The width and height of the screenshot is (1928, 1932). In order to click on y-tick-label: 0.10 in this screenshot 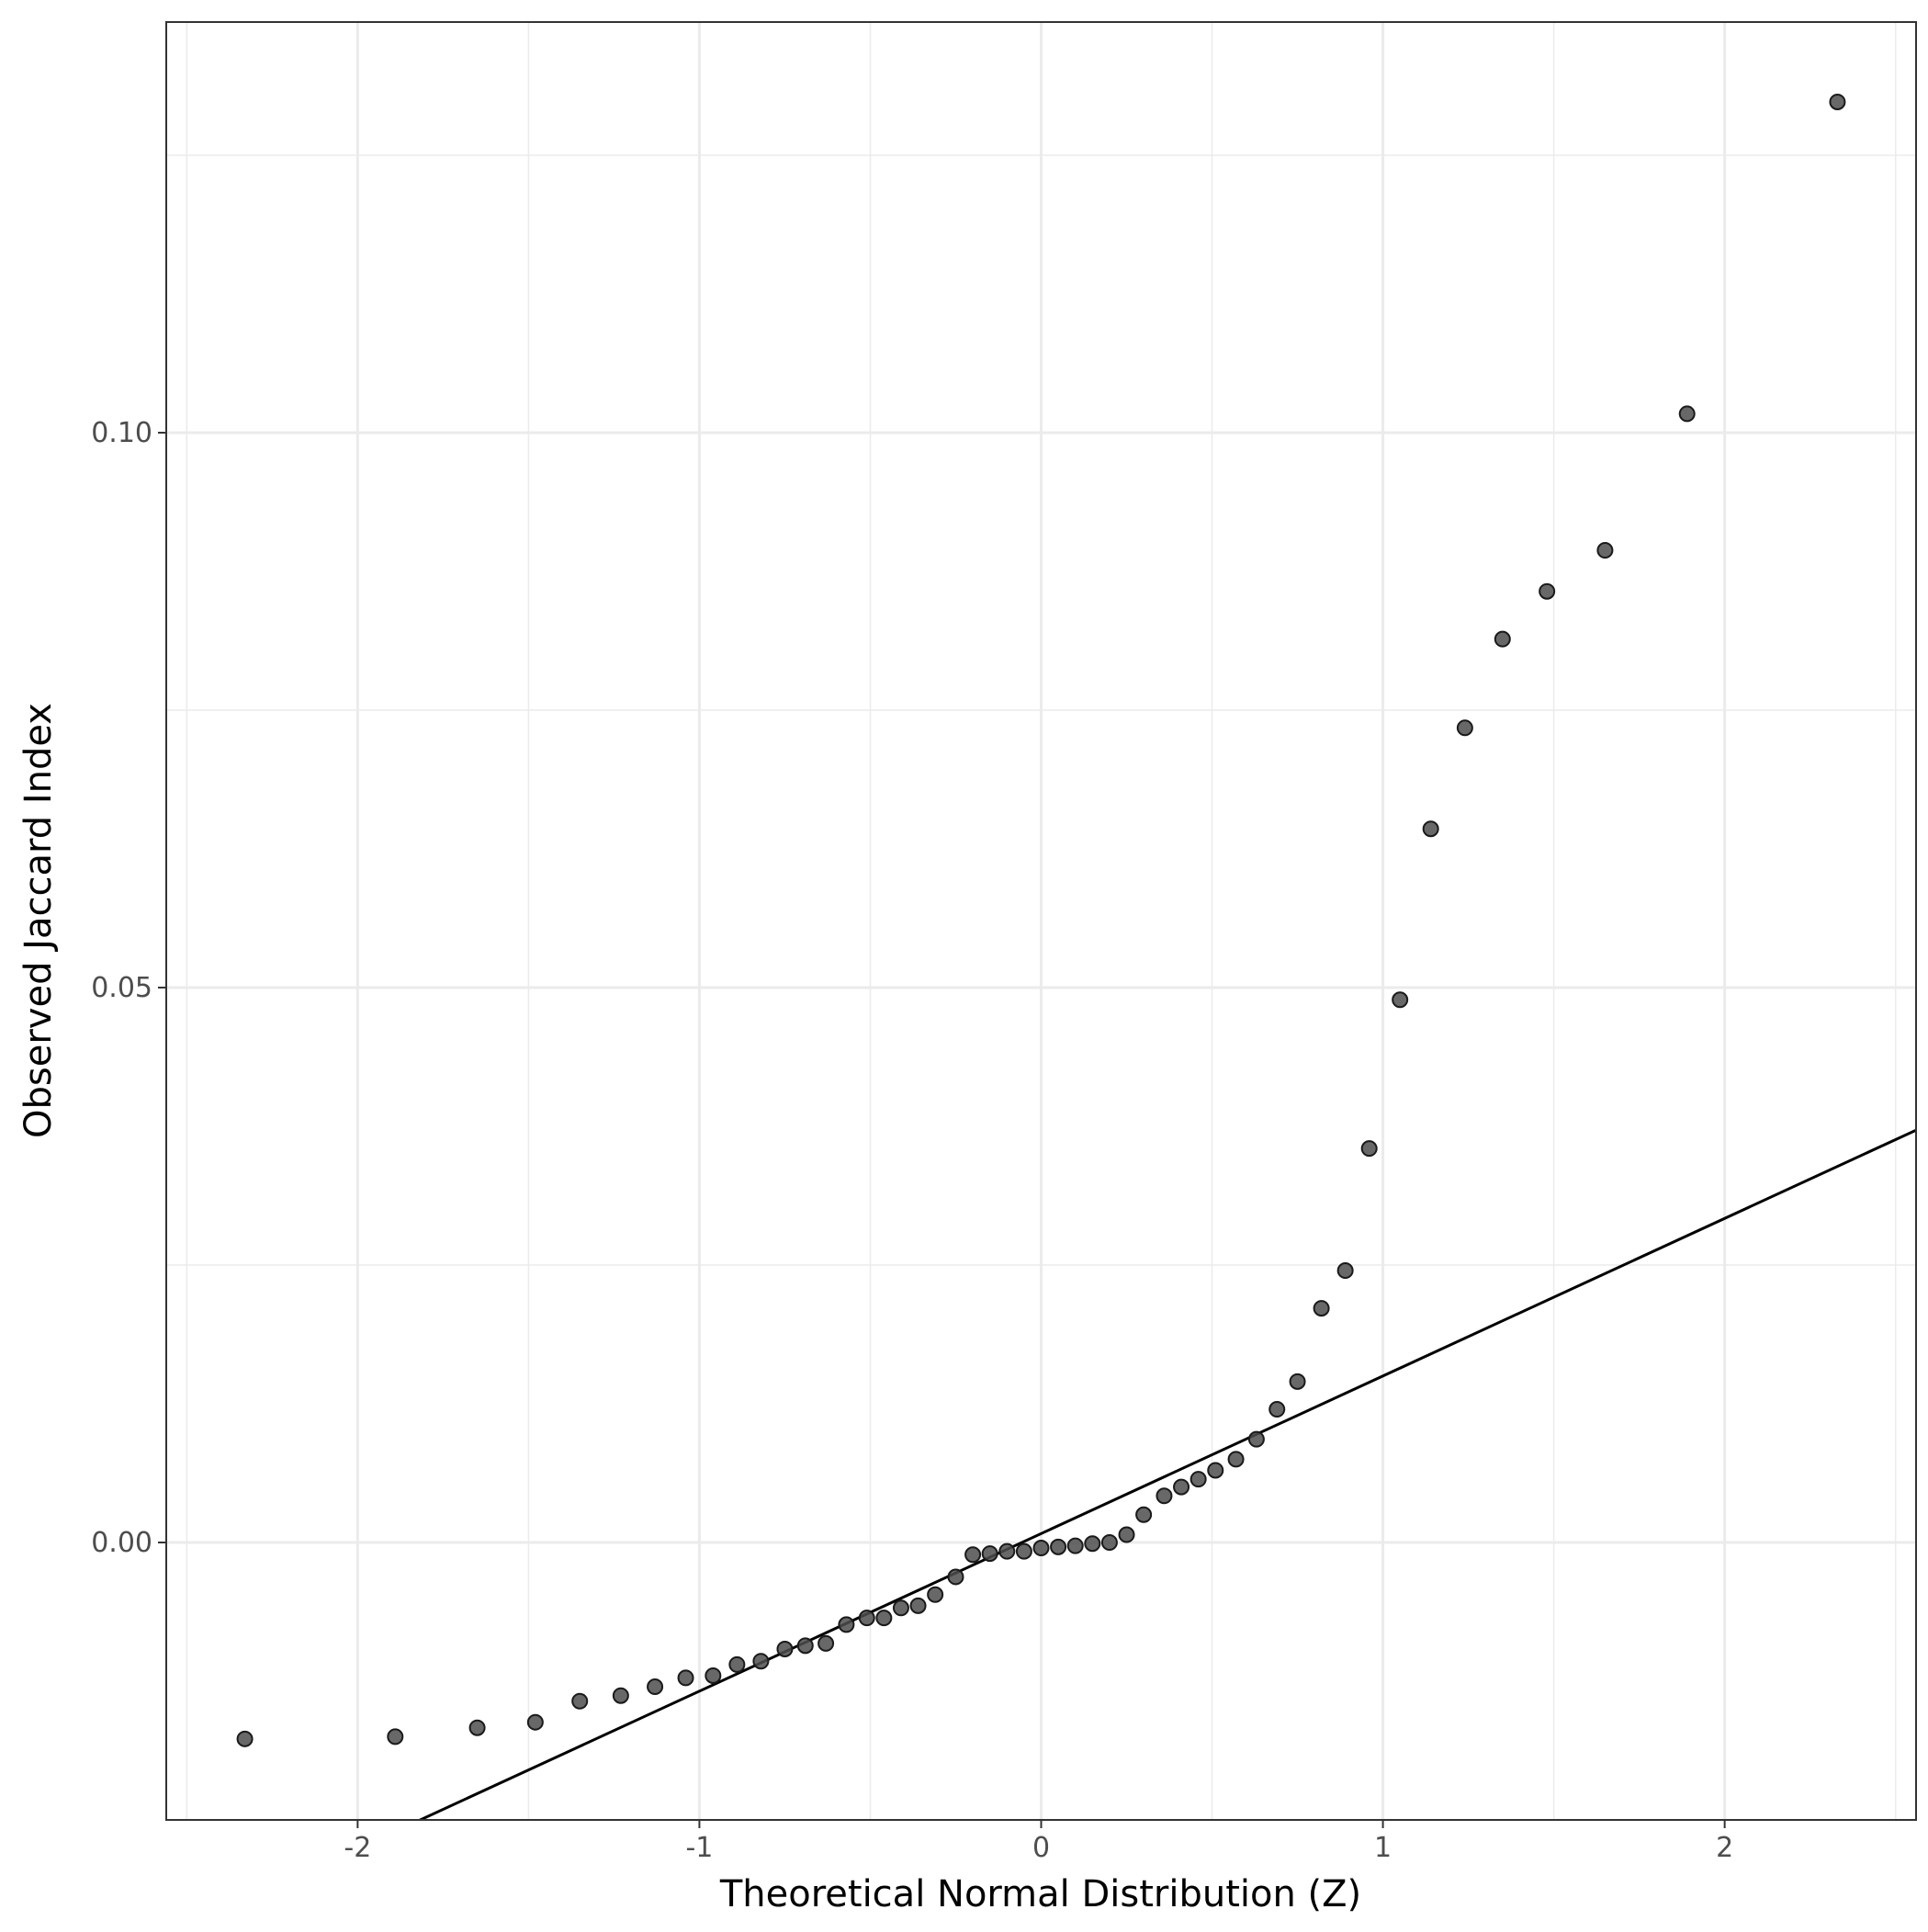, I will do `click(121, 433)`.